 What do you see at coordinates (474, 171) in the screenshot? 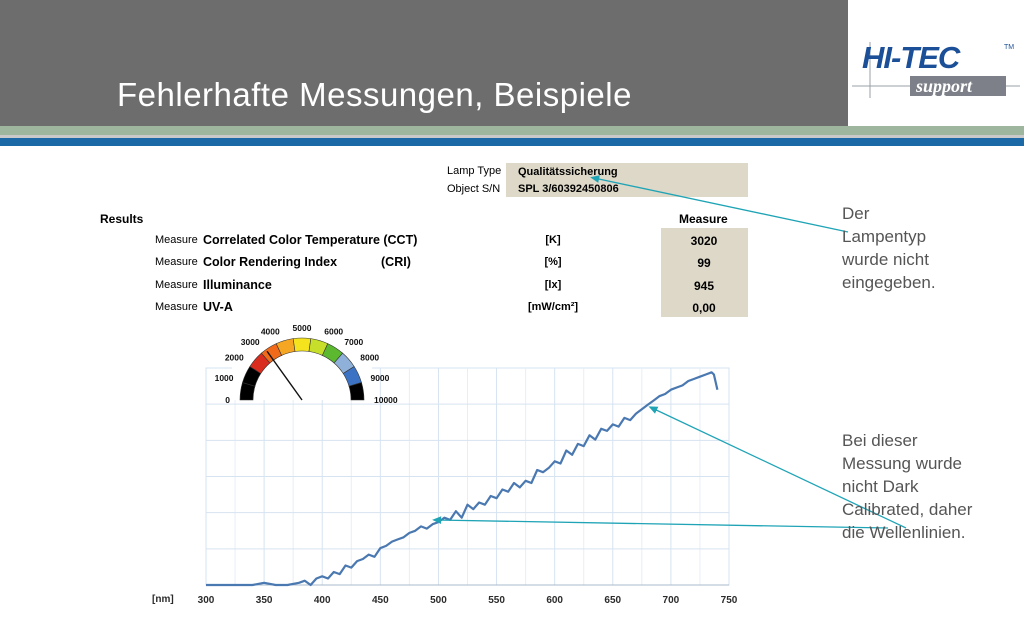
I see `lamp-type-label: Lamp Type` at bounding box center [474, 171].